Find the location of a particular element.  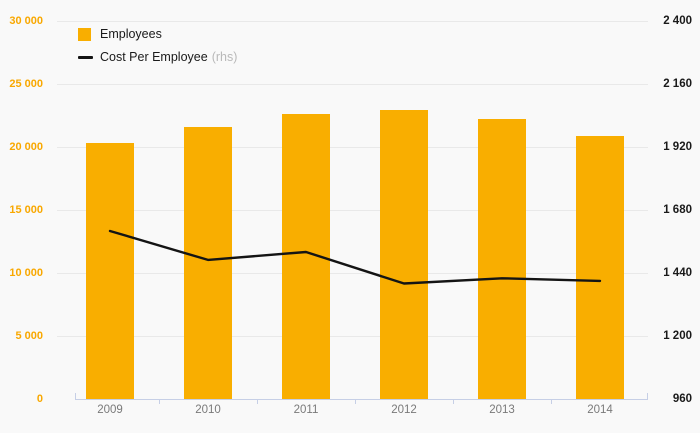

bar-2013 is located at coordinates (502, 259).